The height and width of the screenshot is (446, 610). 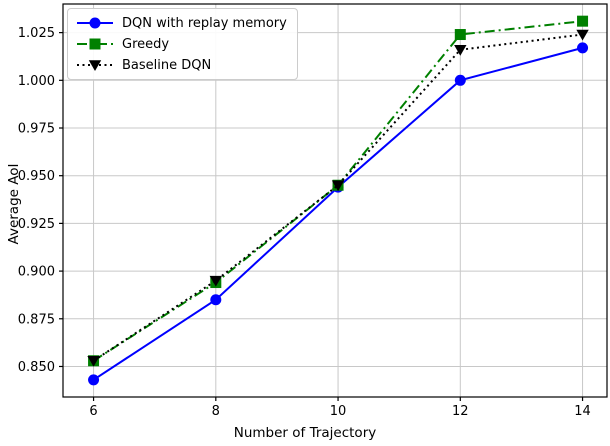 What do you see at coordinates (36, 81) in the screenshot?
I see `y-tick-label: 1.000` at bounding box center [36, 81].